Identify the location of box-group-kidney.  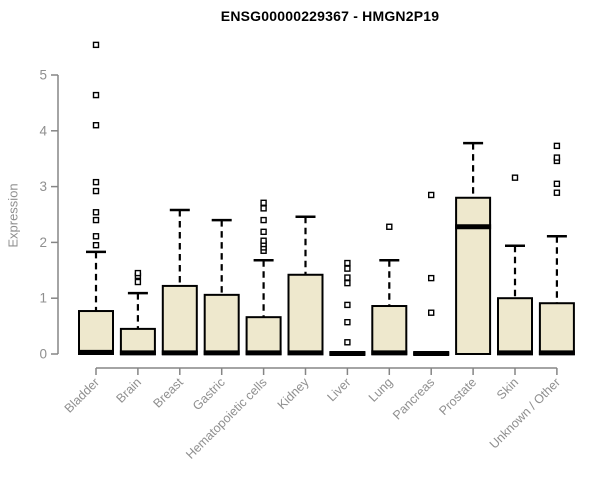
(305, 285).